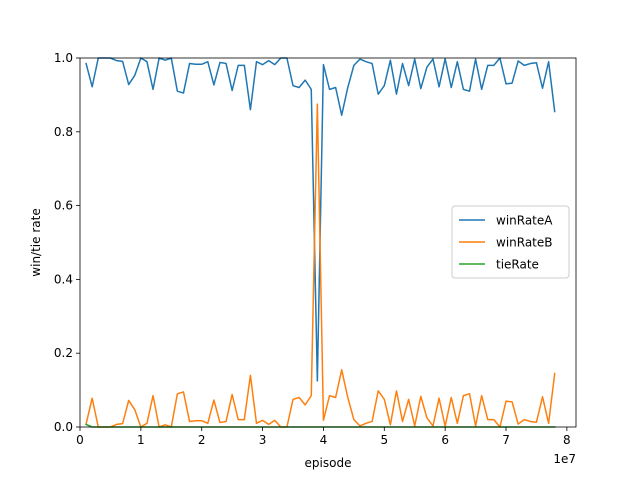 This screenshot has width=640, height=484. I want to click on legend: winRateA winRateB tieRate, so click(510, 242).